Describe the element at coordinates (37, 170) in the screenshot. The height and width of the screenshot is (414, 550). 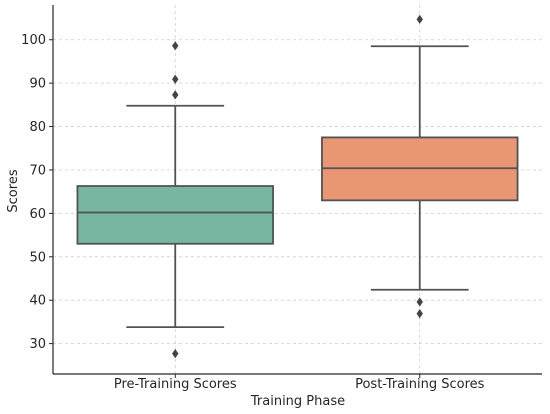
I see `y-tick-label: 70` at that location.